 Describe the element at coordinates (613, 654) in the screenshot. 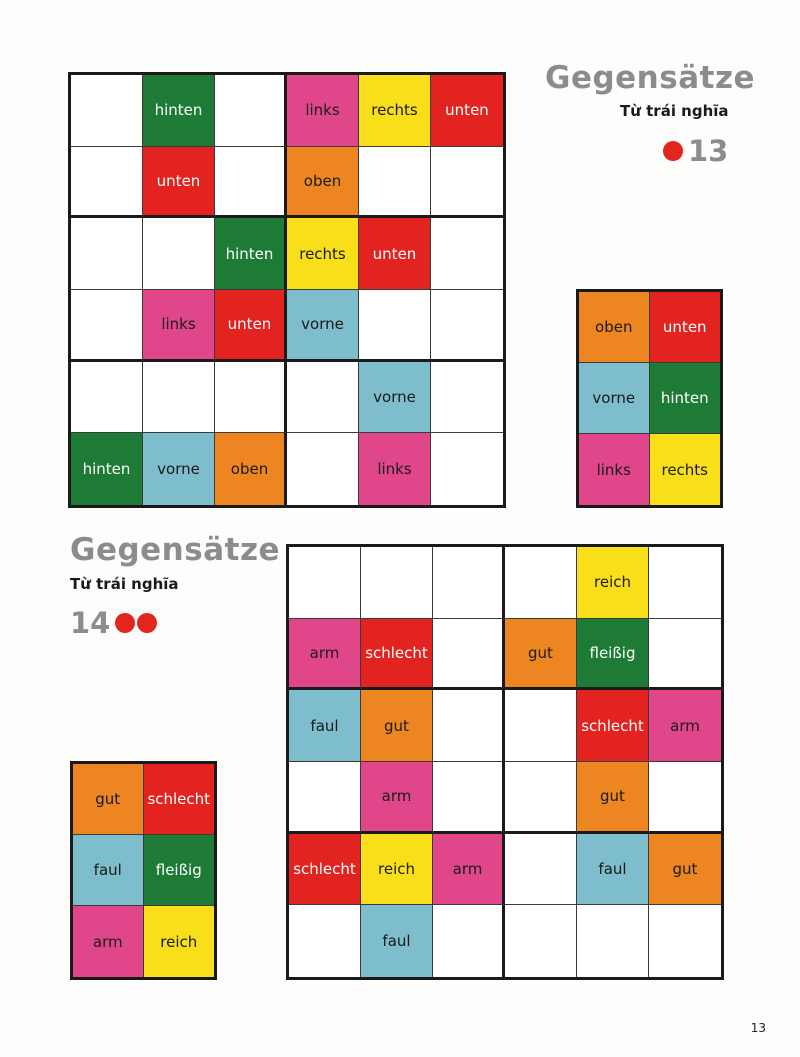

I see `word-cell: fleißig` at that location.